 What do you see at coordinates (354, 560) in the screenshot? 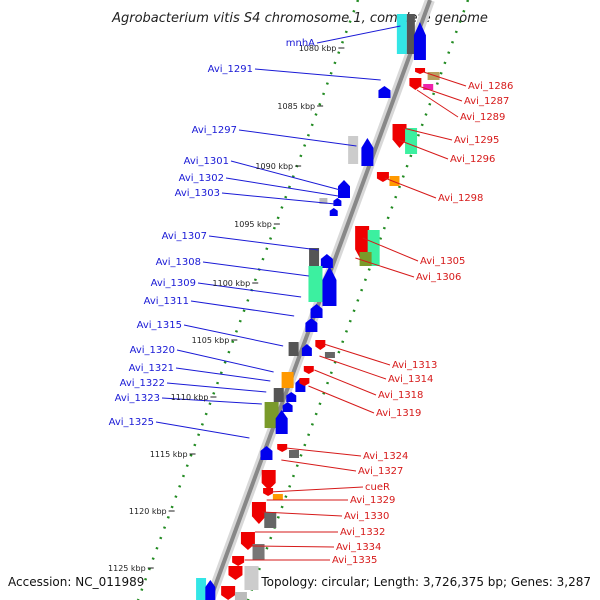
I see `gene-label-right: Avi_1335` at bounding box center [354, 560].